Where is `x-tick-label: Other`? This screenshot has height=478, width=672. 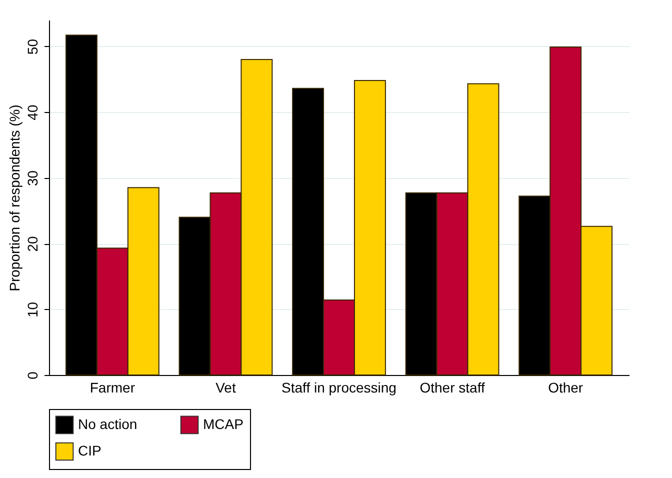 x-tick-label: Other is located at coordinates (566, 388).